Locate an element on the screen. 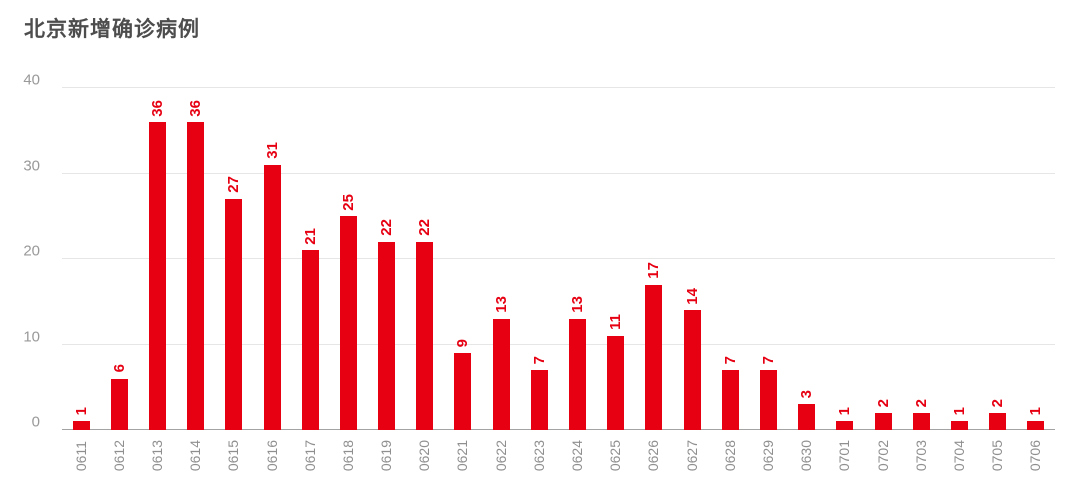 The height and width of the screenshot is (502, 1080). x-axis-cell: 0701 is located at coordinates (845, 451).